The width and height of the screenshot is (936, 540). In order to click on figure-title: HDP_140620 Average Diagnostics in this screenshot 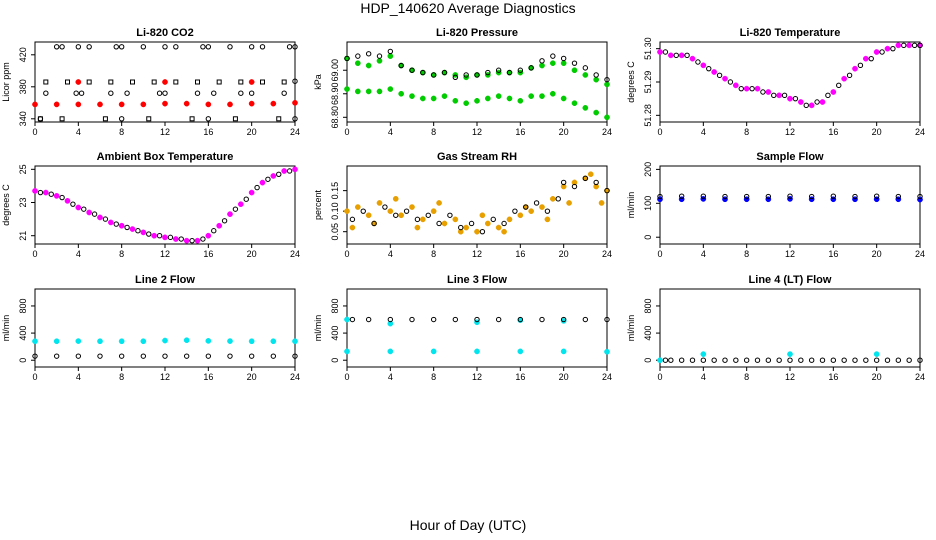, I will do `click(468, 8)`.